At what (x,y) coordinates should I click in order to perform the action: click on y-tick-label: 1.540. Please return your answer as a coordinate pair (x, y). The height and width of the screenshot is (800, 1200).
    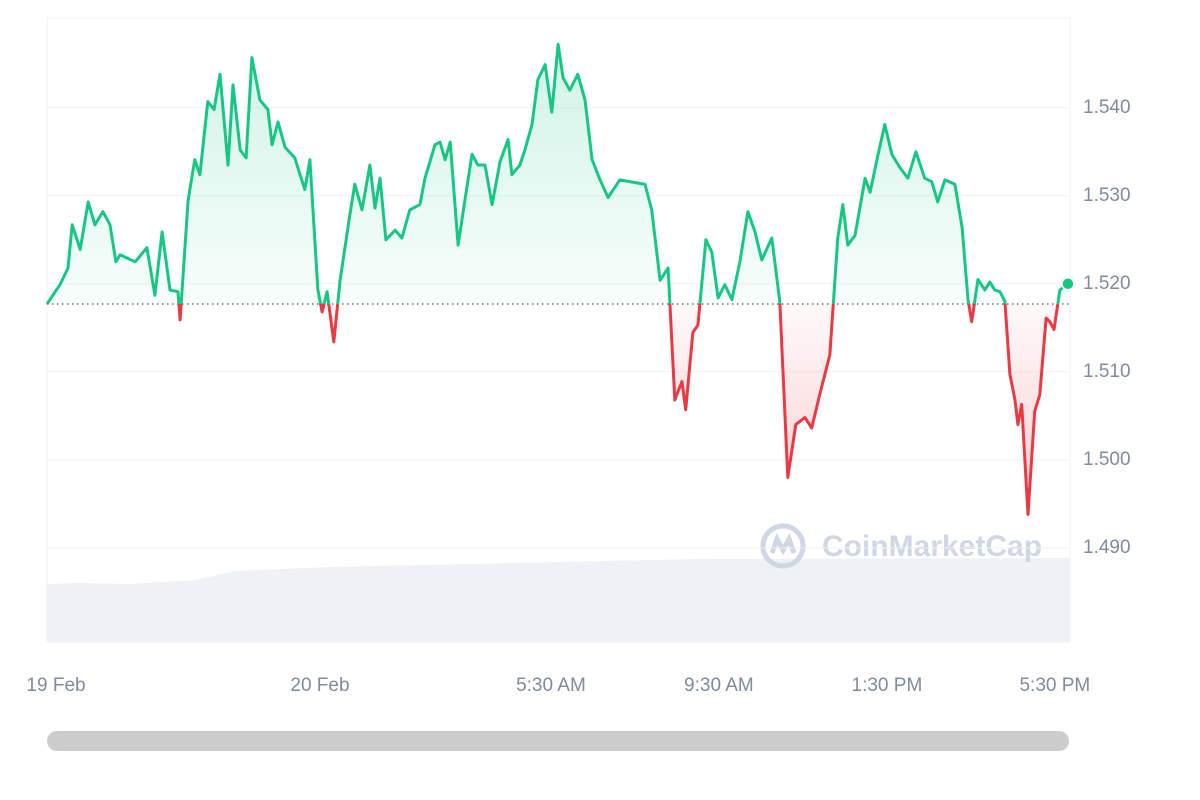
    Looking at the image, I should click on (1107, 107).